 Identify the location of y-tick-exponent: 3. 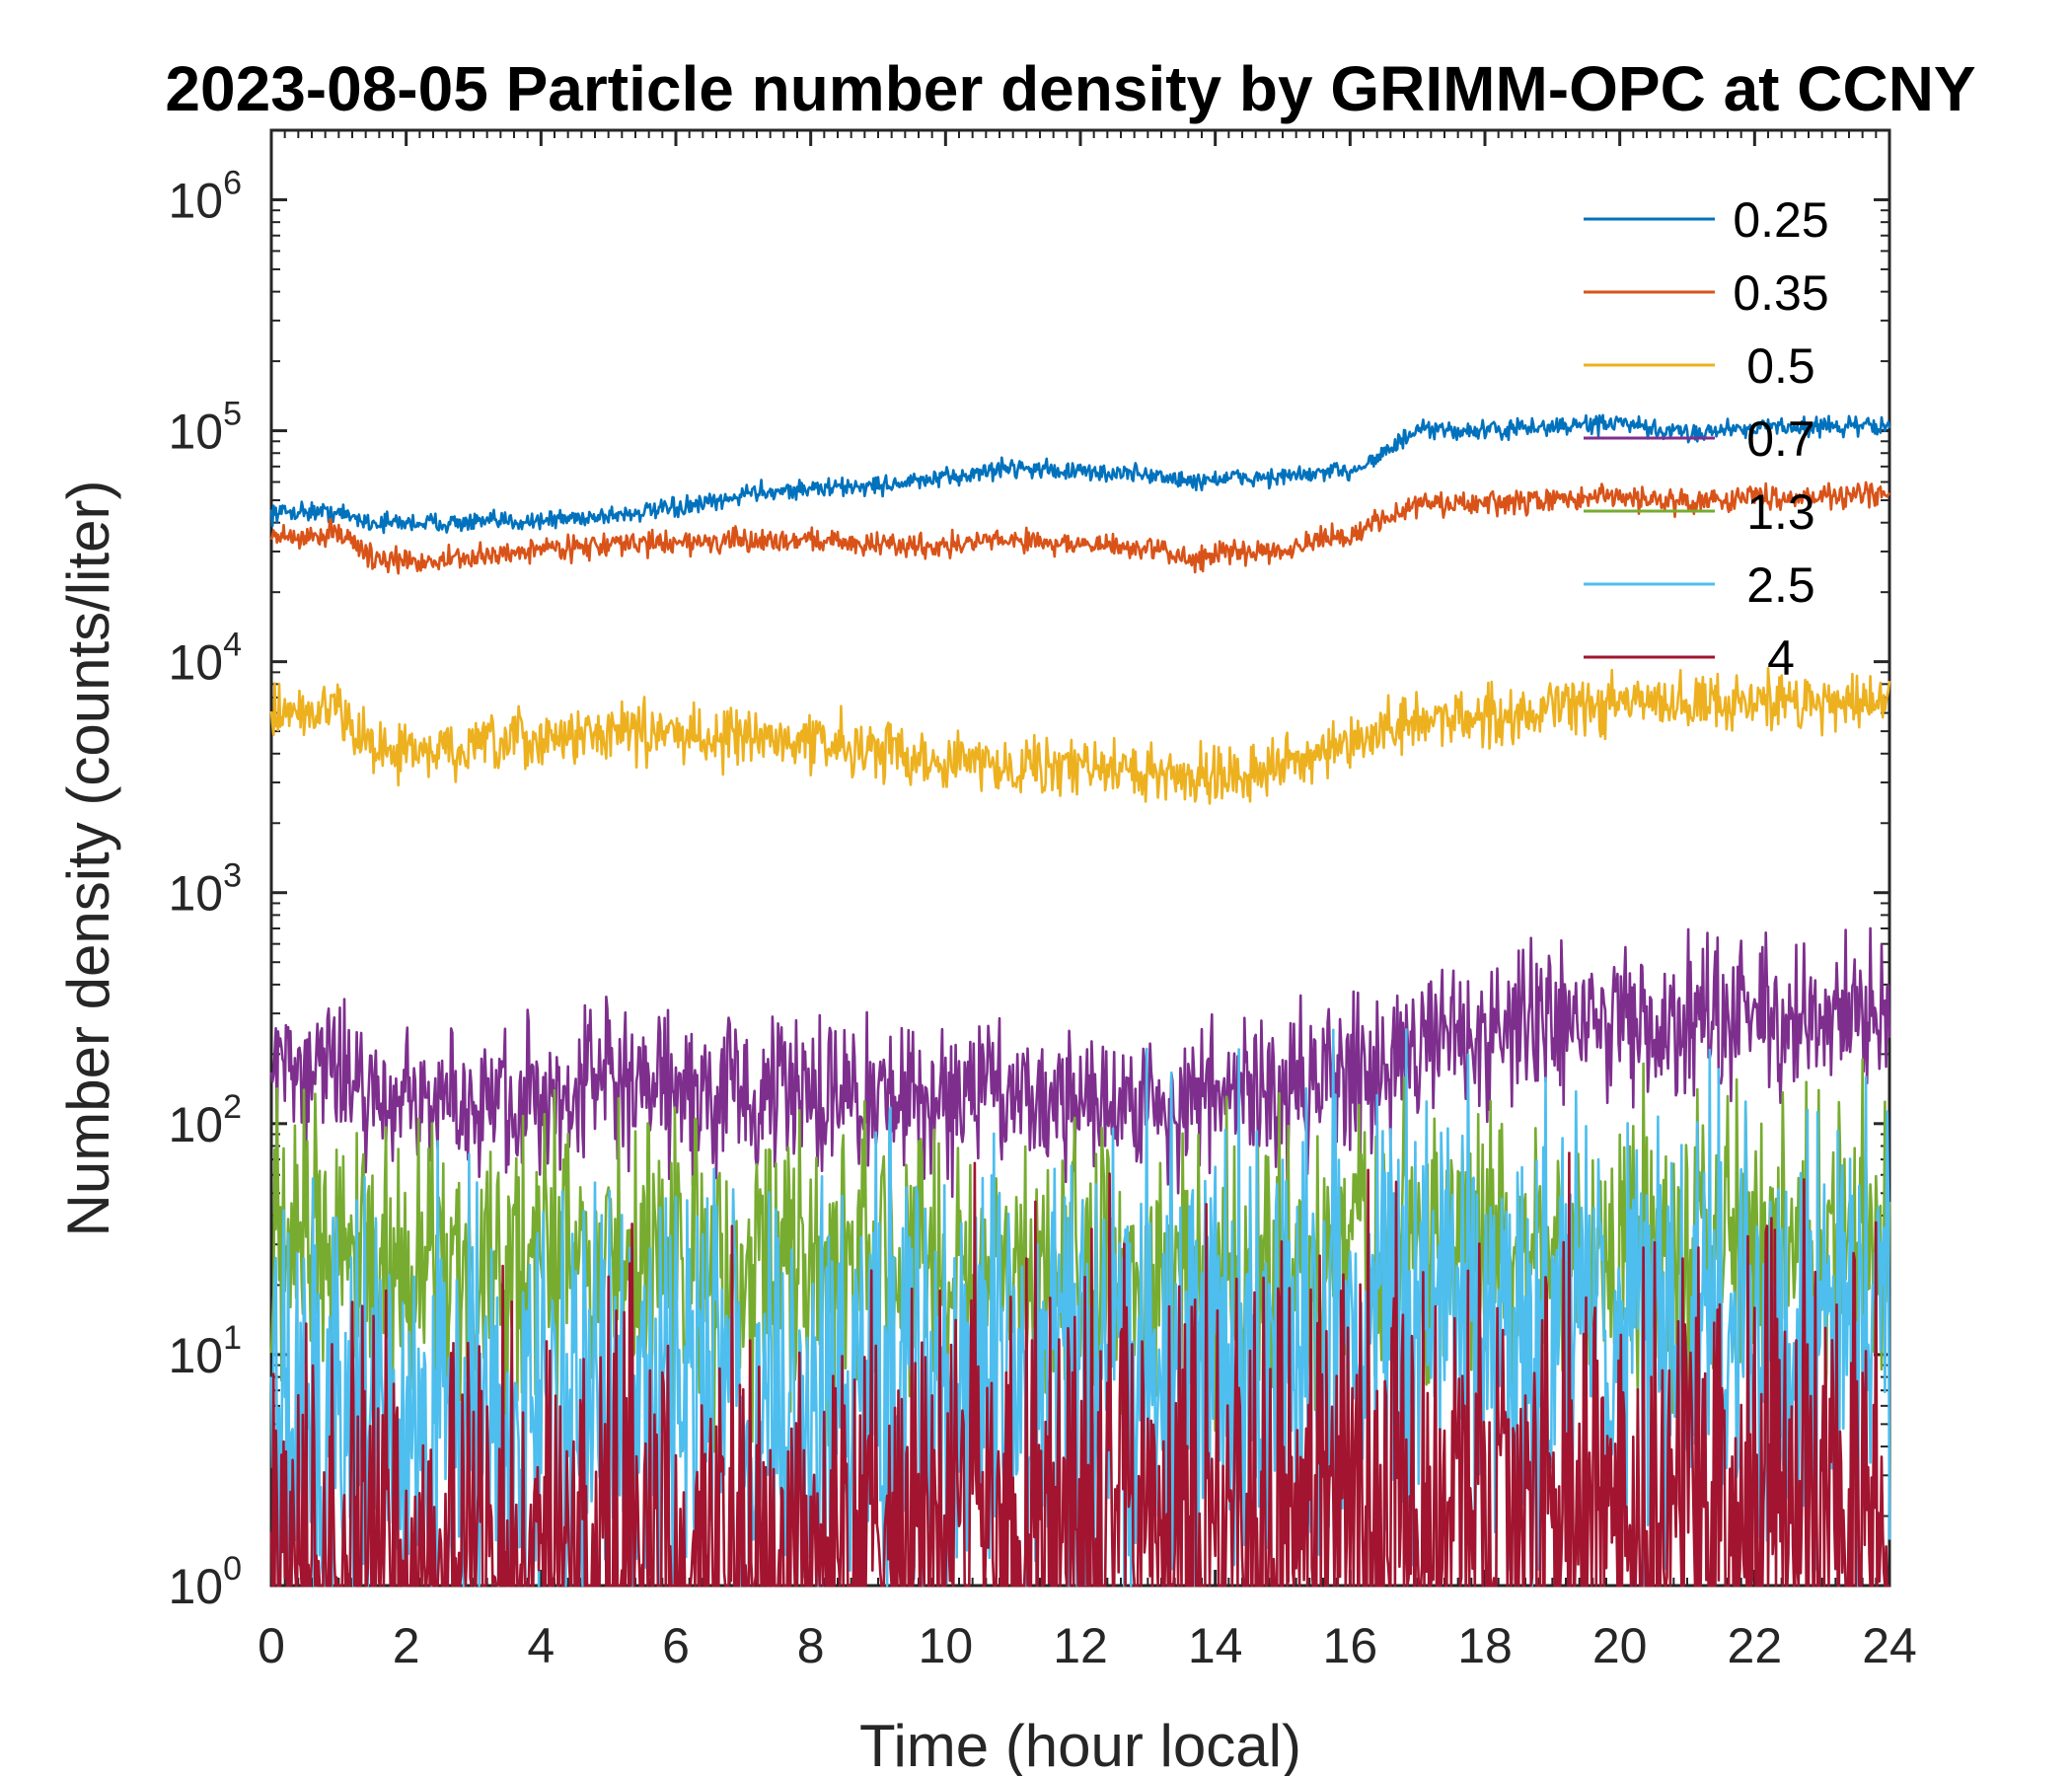
(233, 876).